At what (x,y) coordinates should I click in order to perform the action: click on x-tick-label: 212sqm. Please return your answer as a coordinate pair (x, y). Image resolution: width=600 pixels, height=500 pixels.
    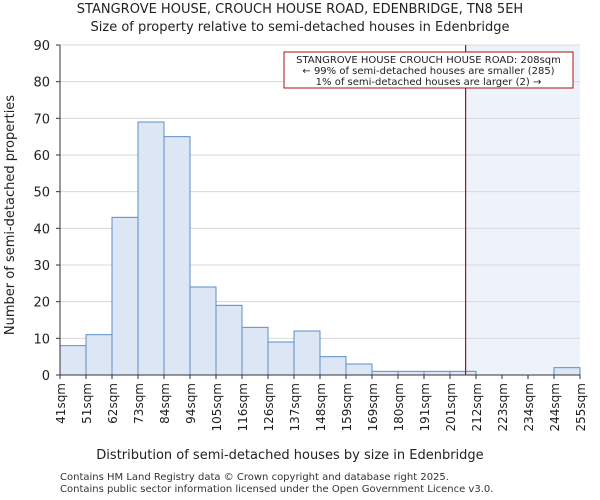
    Looking at the image, I should click on (477, 407).